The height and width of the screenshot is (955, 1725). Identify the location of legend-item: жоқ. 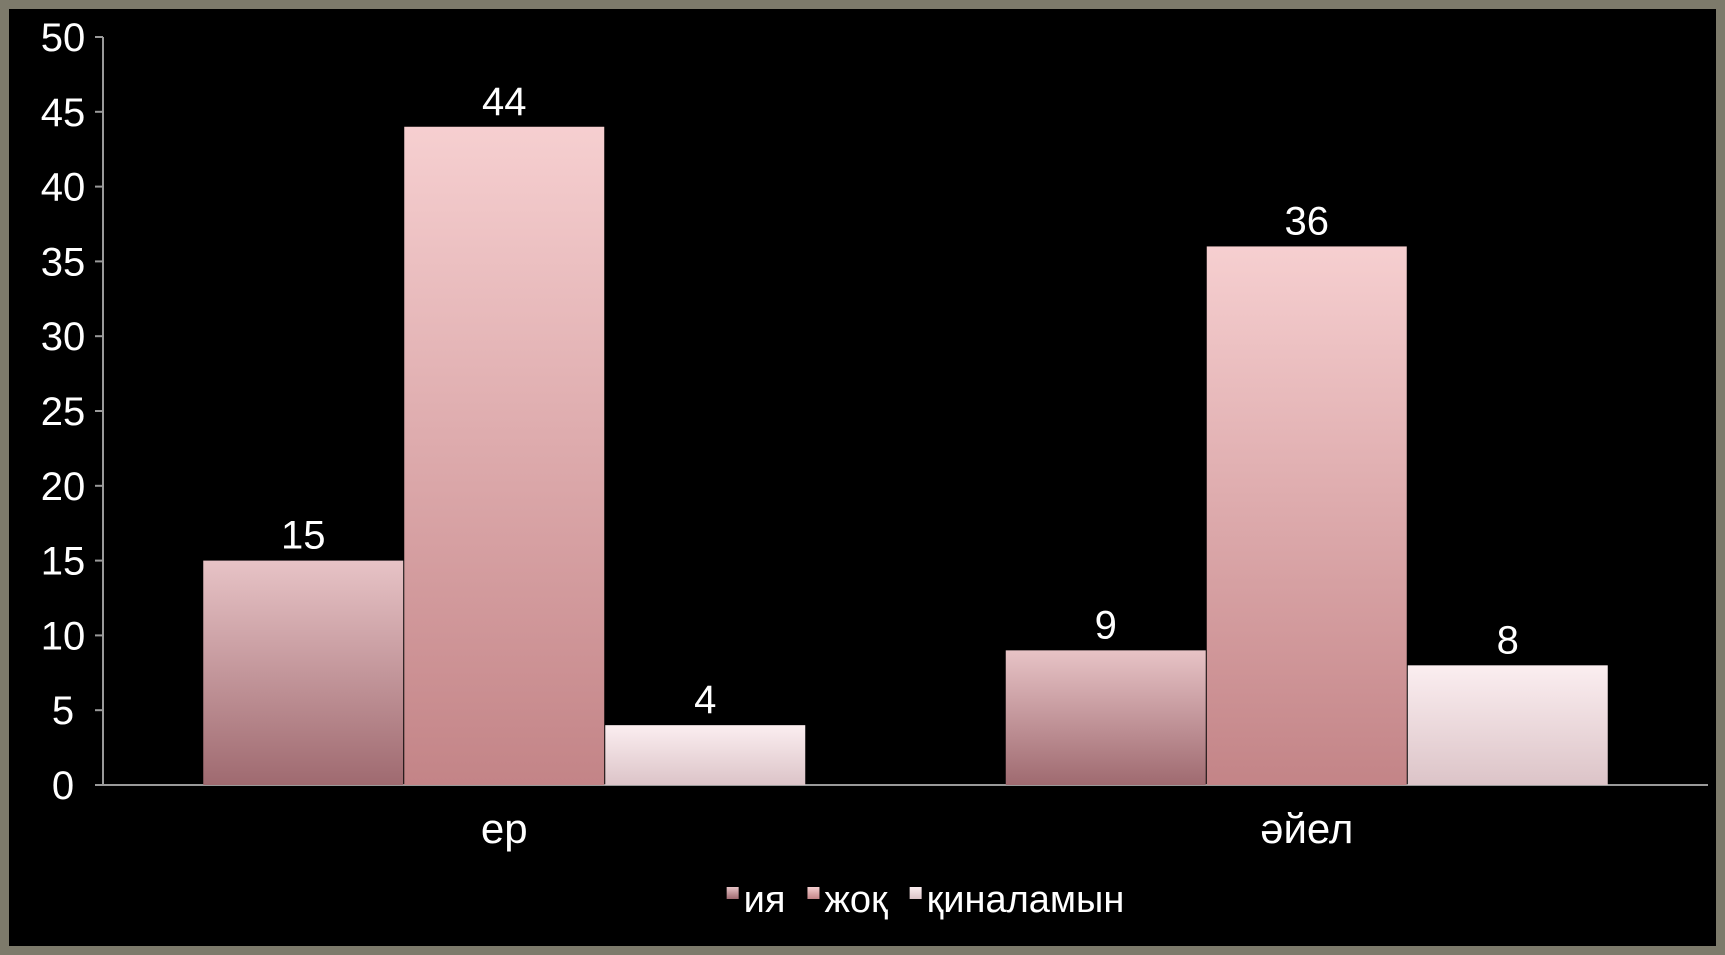
(847, 900).